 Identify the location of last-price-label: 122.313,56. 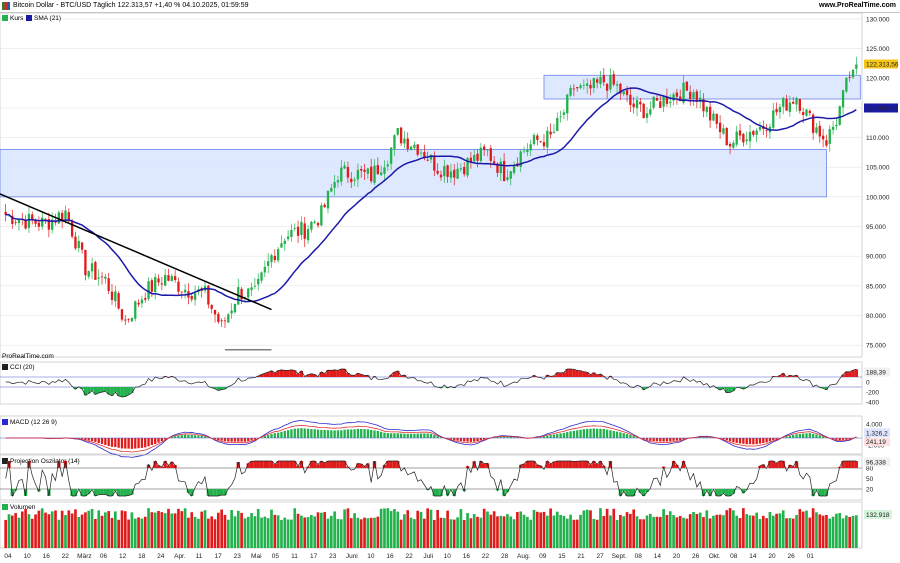
(882, 65).